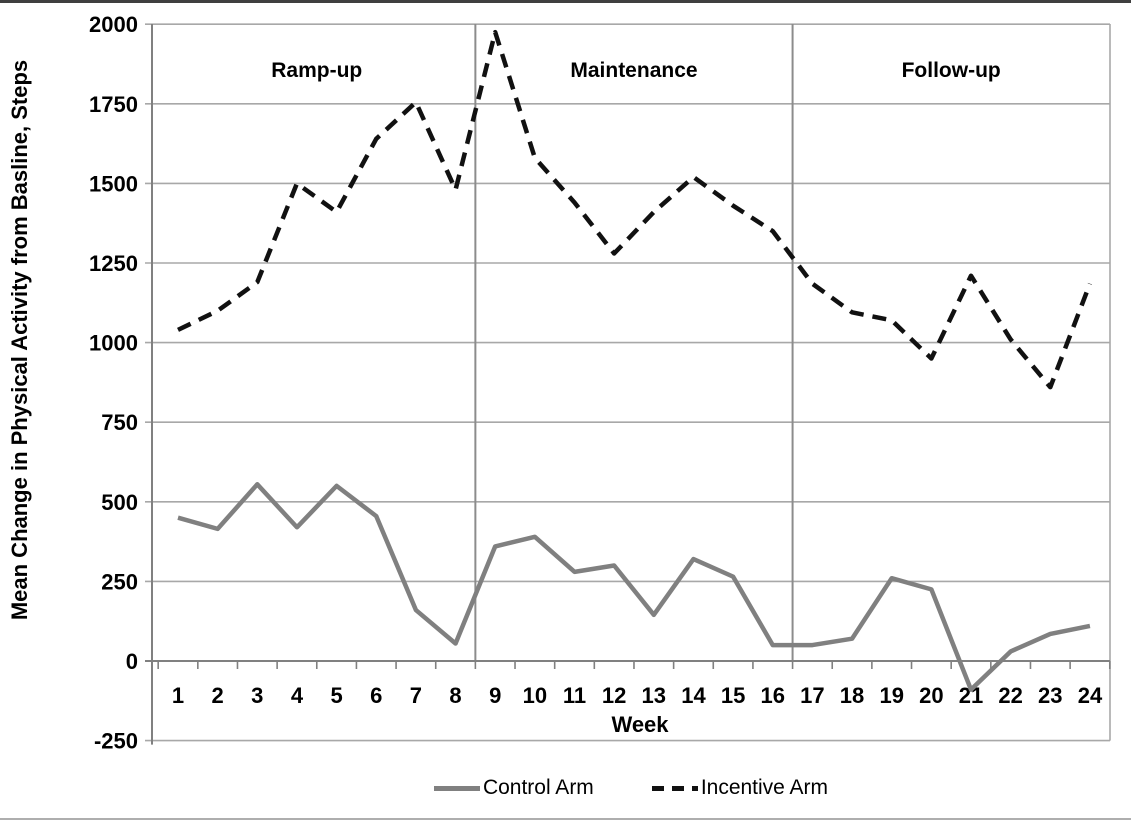 Image resolution: width=1131 pixels, height=824 pixels. I want to click on x-tick-label: 2, so click(218, 695).